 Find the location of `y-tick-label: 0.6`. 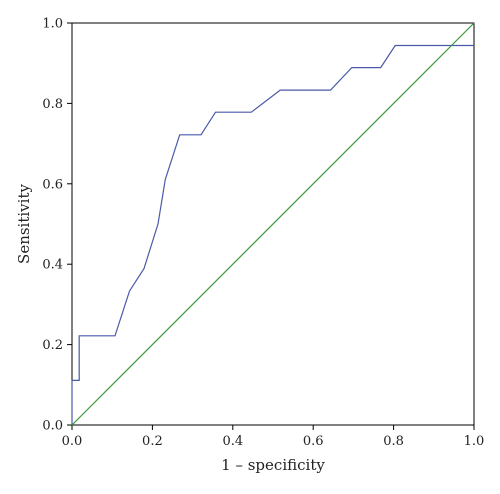

y-tick-label: 0.6 is located at coordinates (52, 184).